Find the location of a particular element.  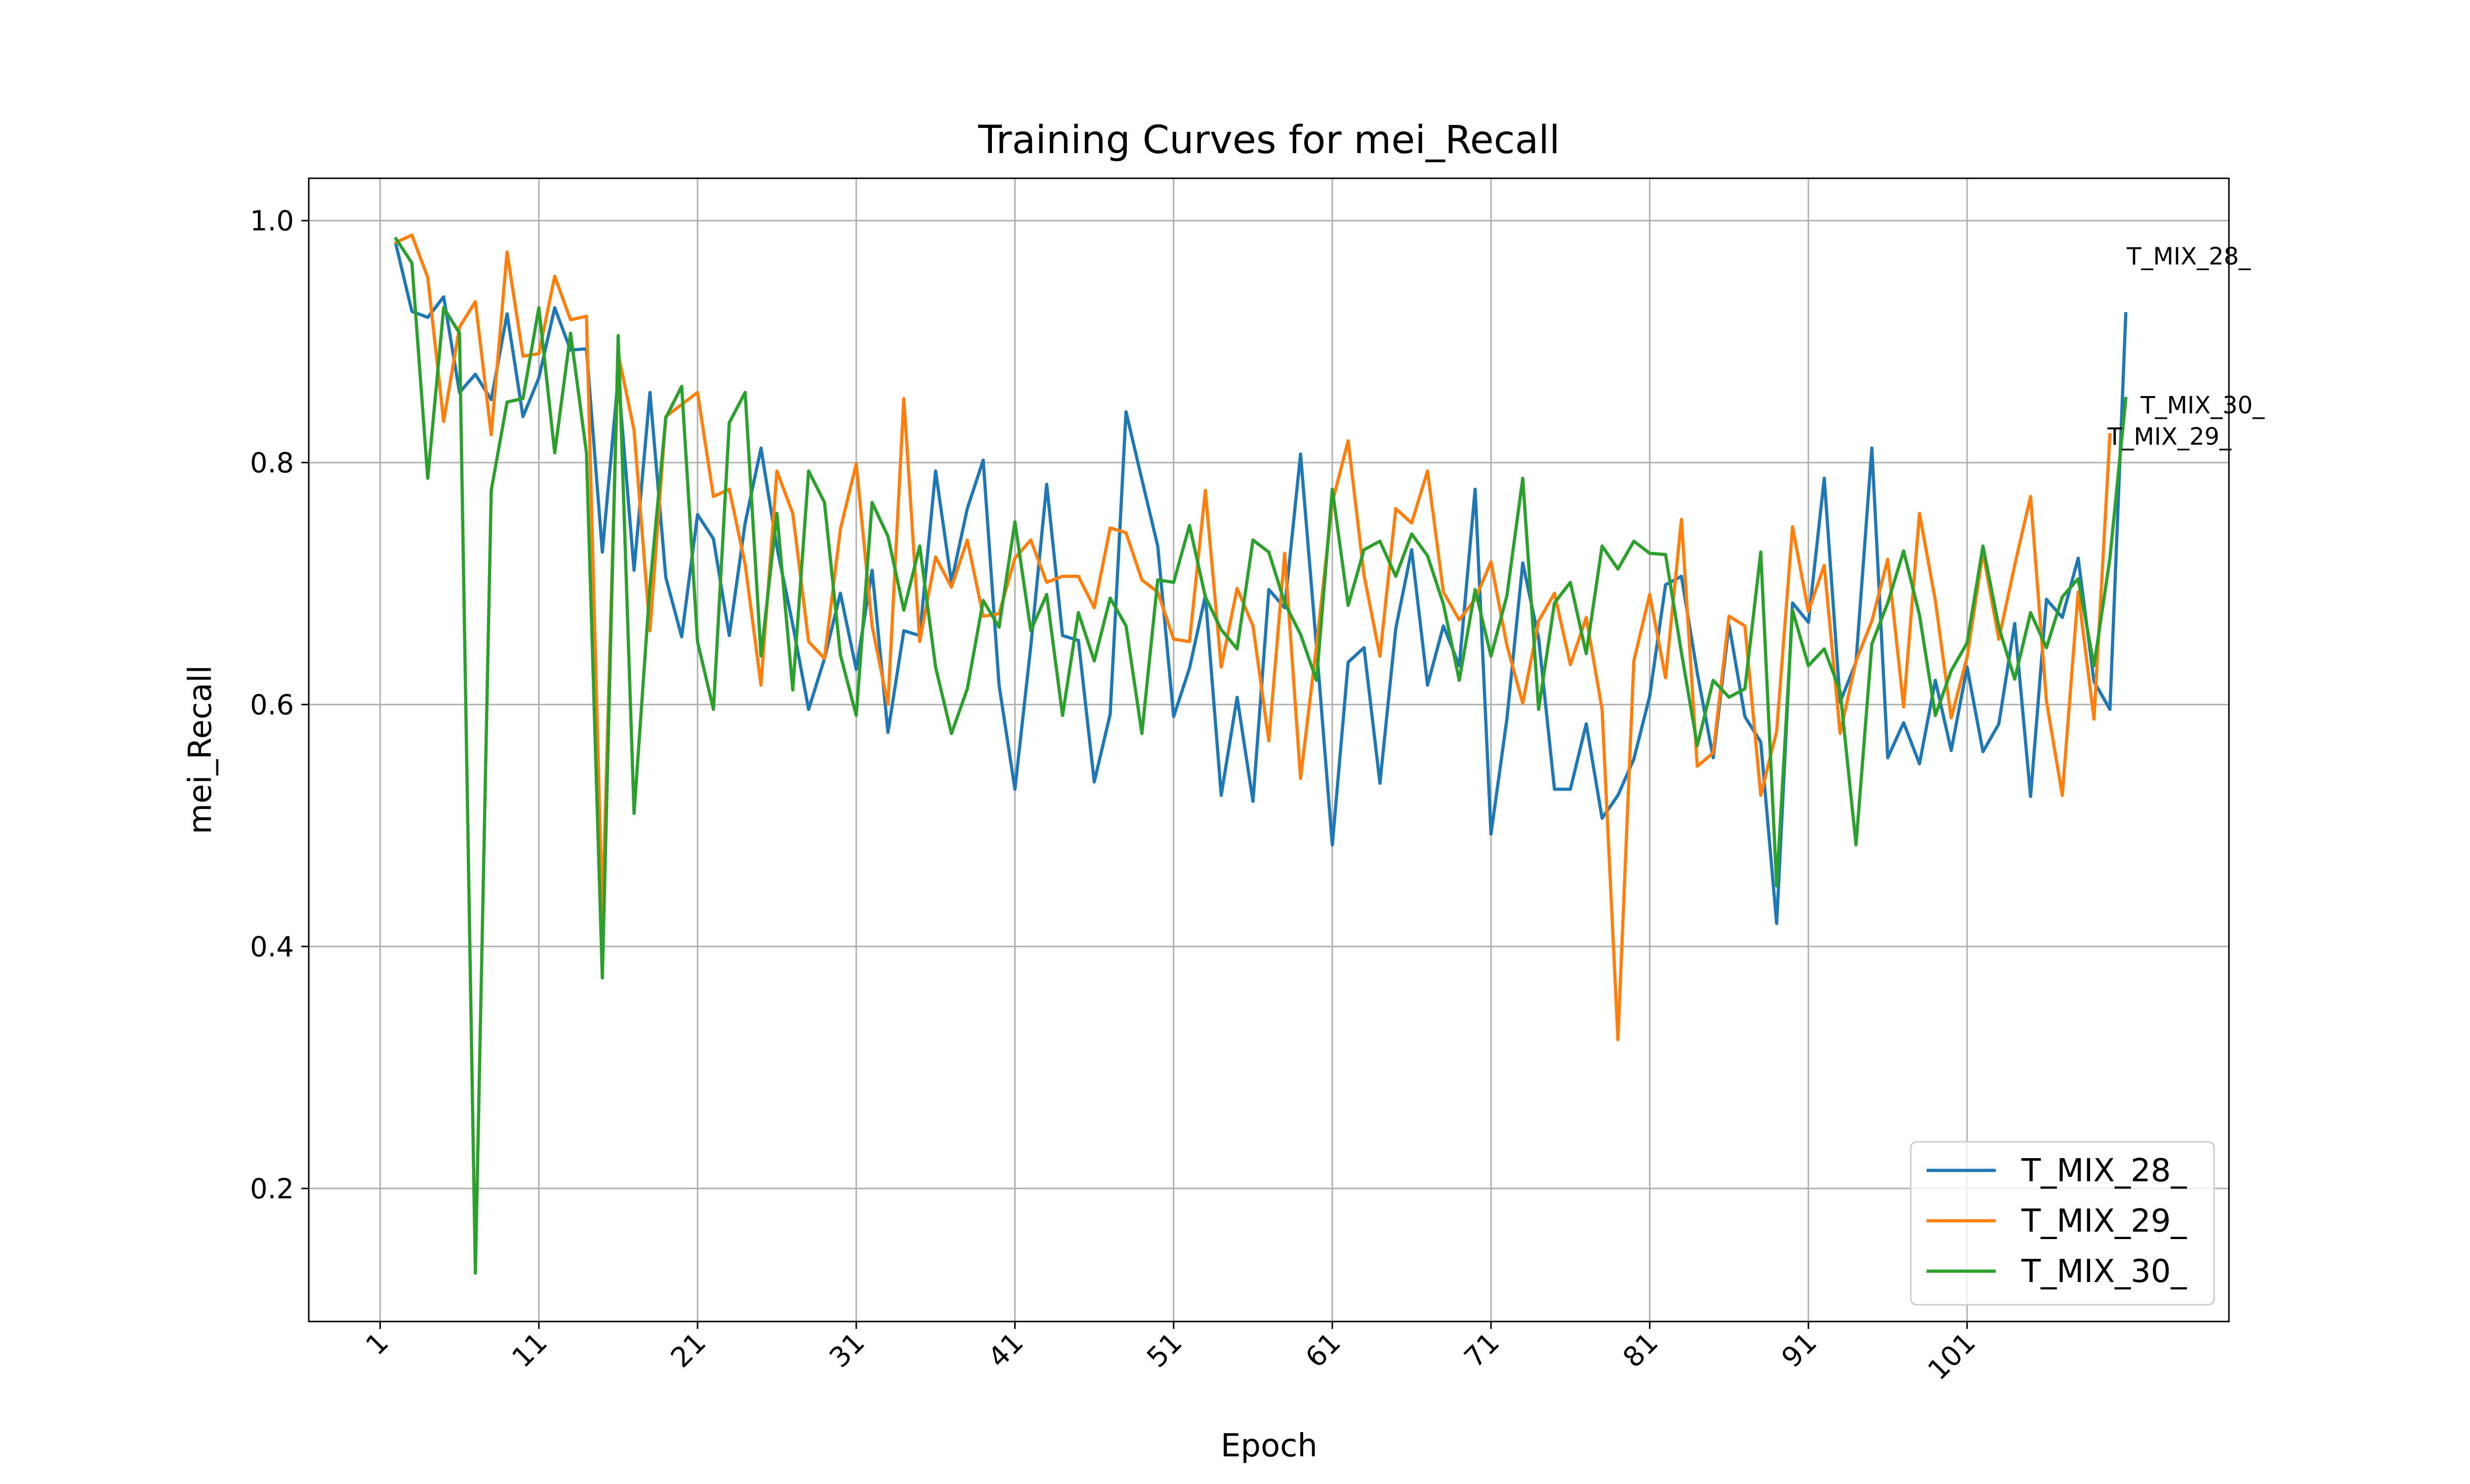

legend-label: T_MIX_28_ is located at coordinates (2104, 1171).